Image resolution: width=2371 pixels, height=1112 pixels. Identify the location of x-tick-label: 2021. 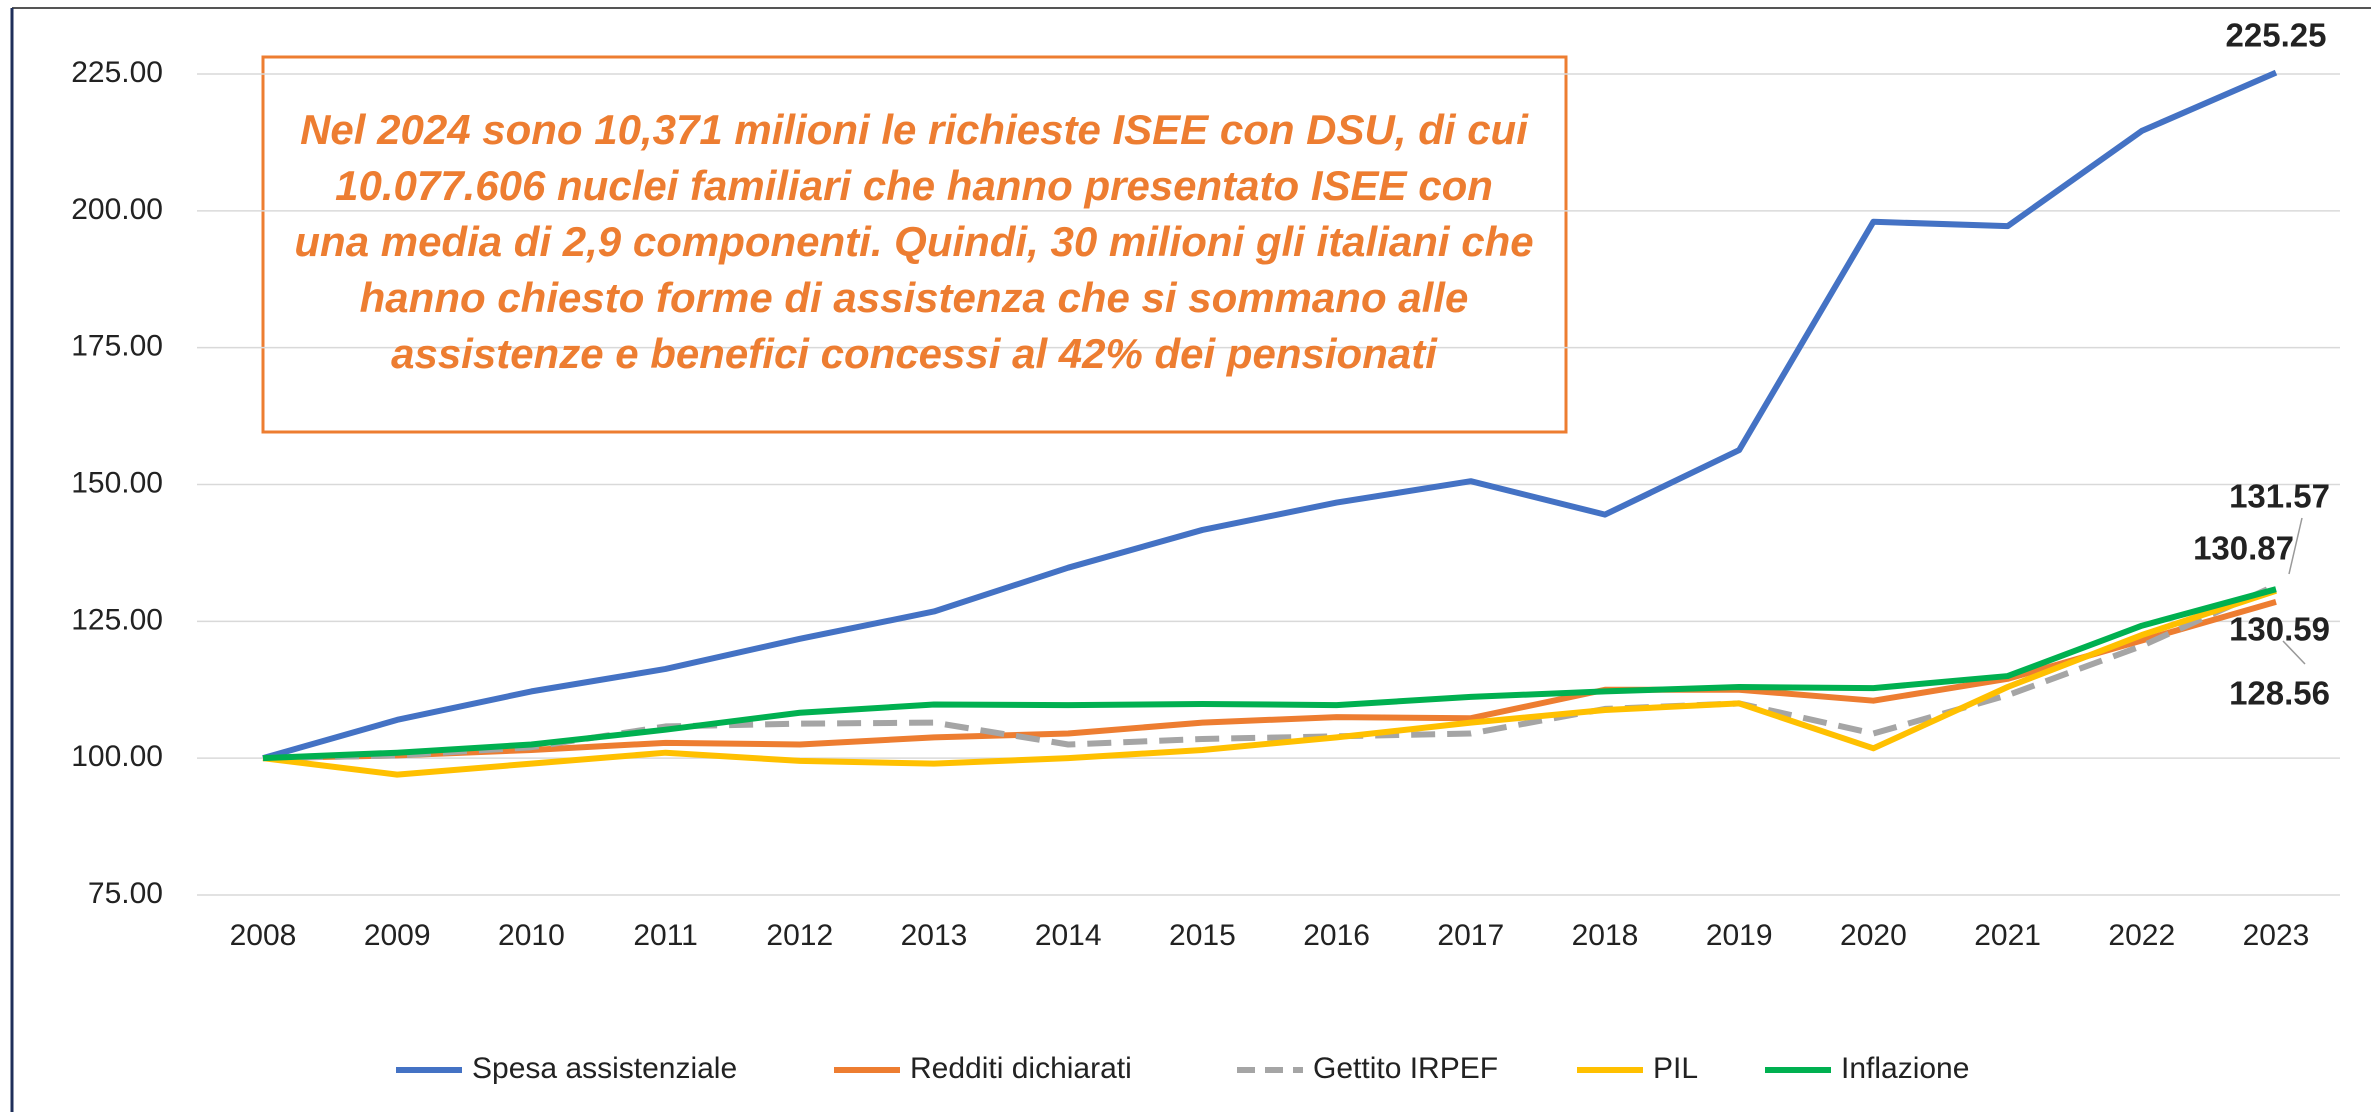
(2007, 935).